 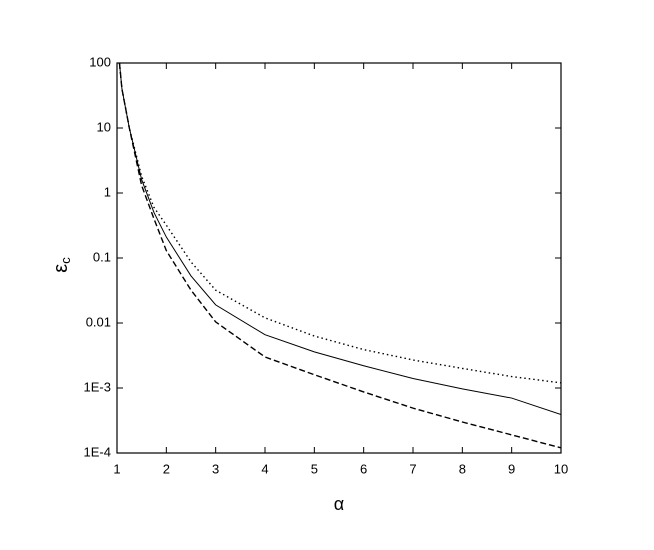 I want to click on x-axis-label: α, so click(x=339, y=504).